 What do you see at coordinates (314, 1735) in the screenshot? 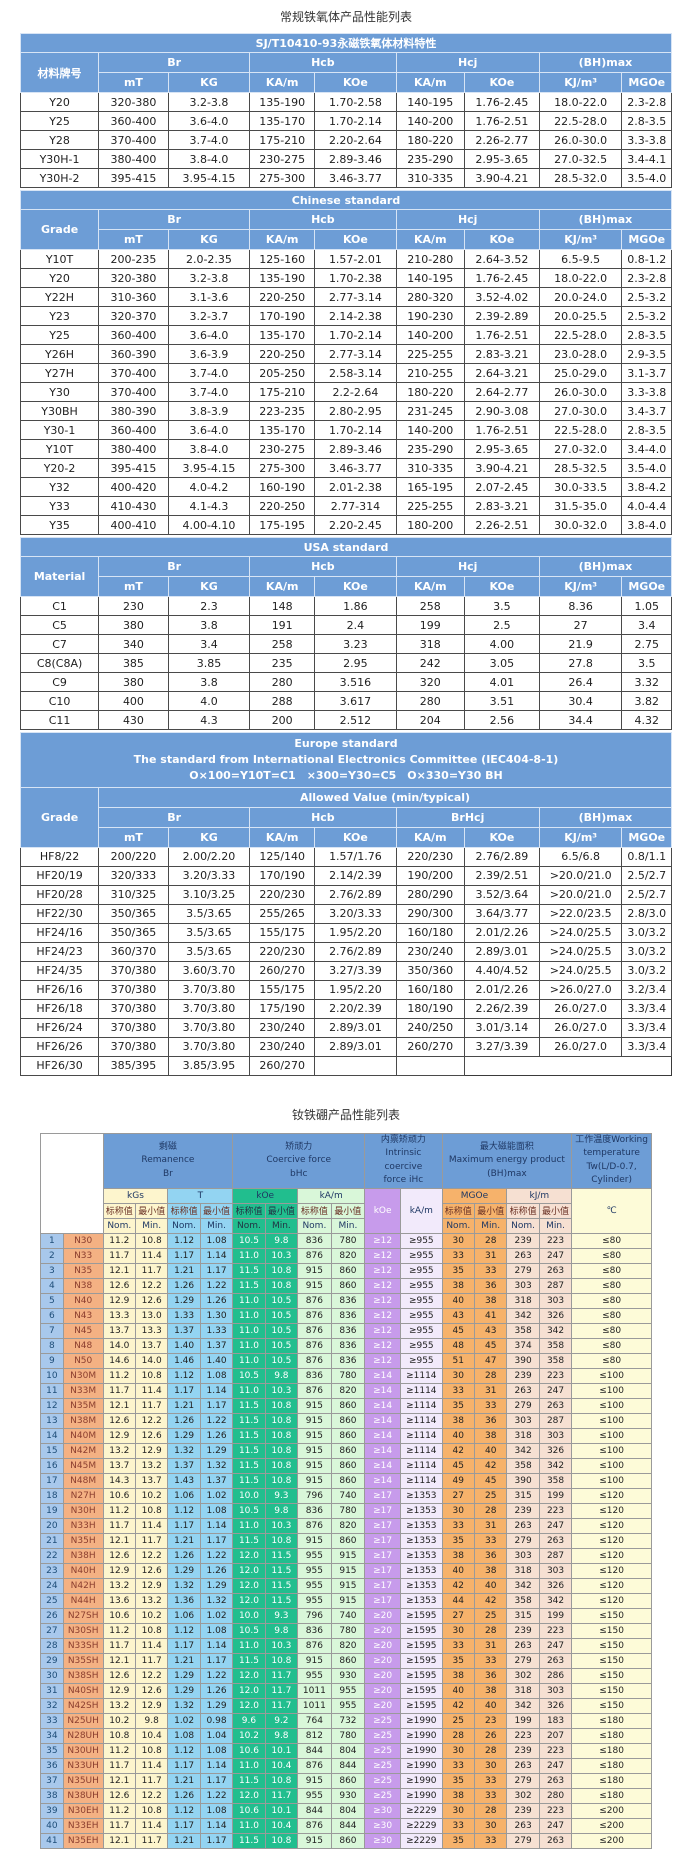
I see `table-cell: 812` at bounding box center [314, 1735].